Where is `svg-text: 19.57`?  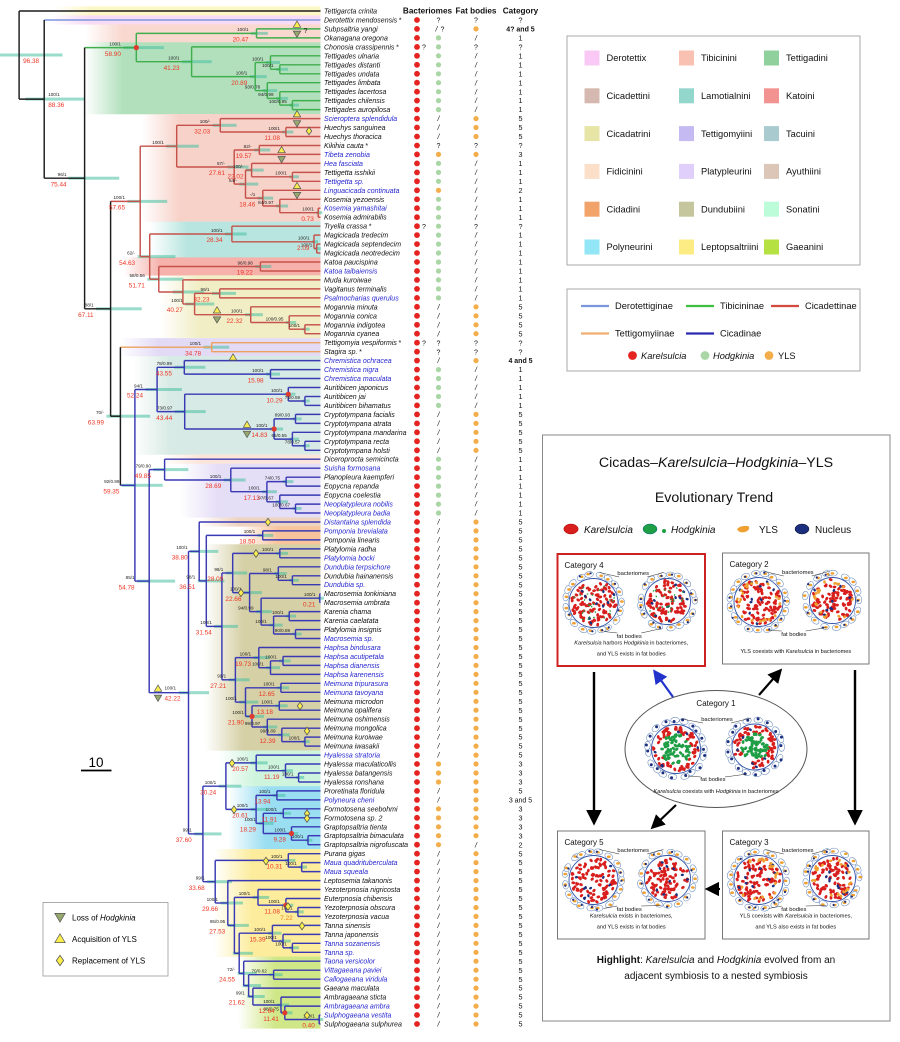
svg-text: 19.57 is located at coordinates (244, 156).